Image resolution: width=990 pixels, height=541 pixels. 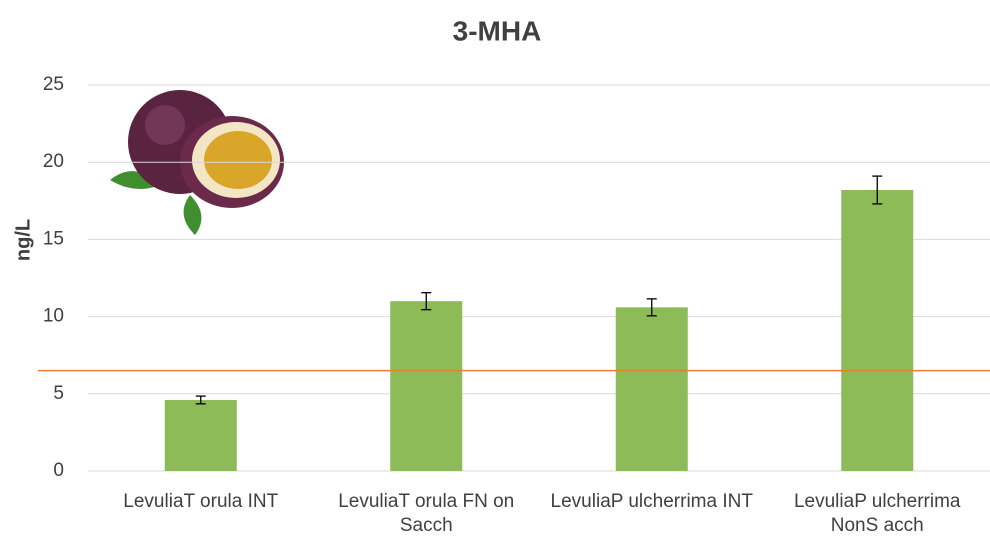 I want to click on y-tick-label: 25, so click(x=53, y=84).